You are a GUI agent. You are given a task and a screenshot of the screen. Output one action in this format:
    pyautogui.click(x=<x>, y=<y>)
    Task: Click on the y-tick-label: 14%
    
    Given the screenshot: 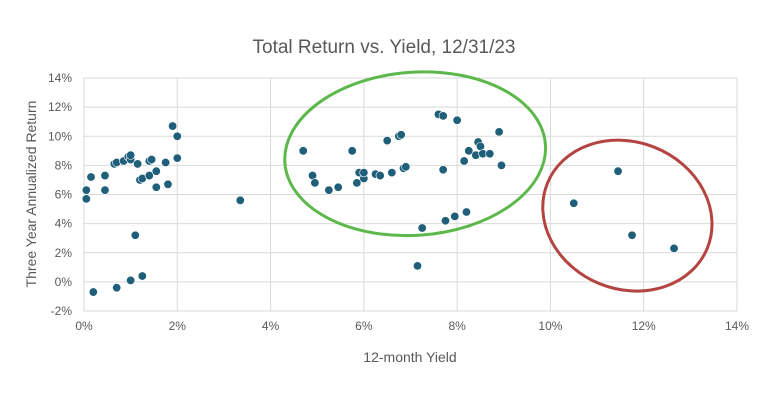 What is the action you would take?
    pyautogui.click(x=60, y=78)
    